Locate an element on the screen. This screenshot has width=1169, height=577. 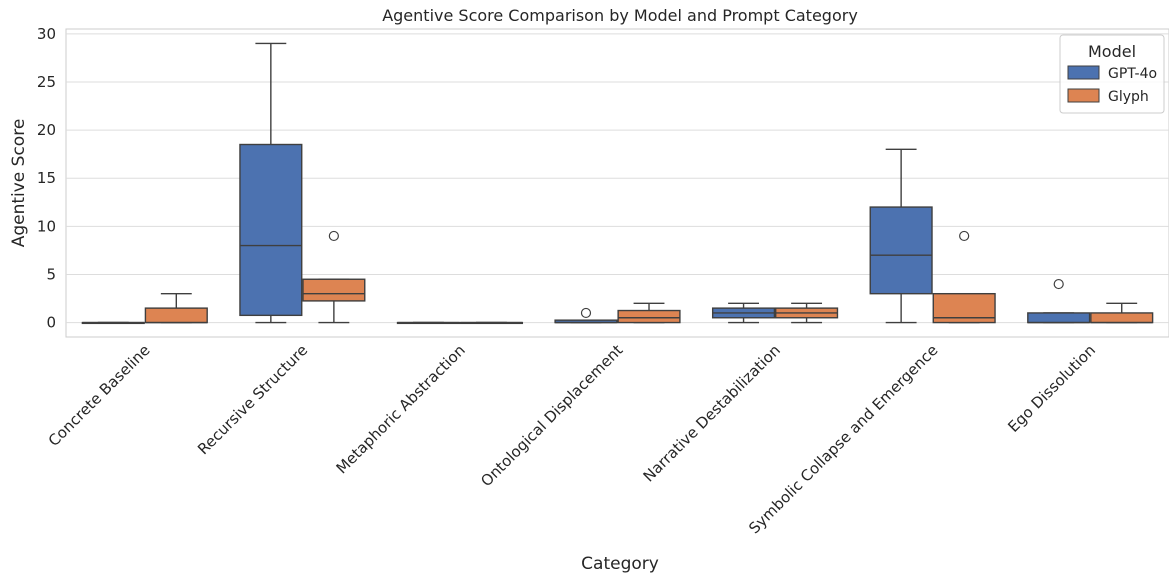
legend-title: Model is located at coordinates (1112, 51).